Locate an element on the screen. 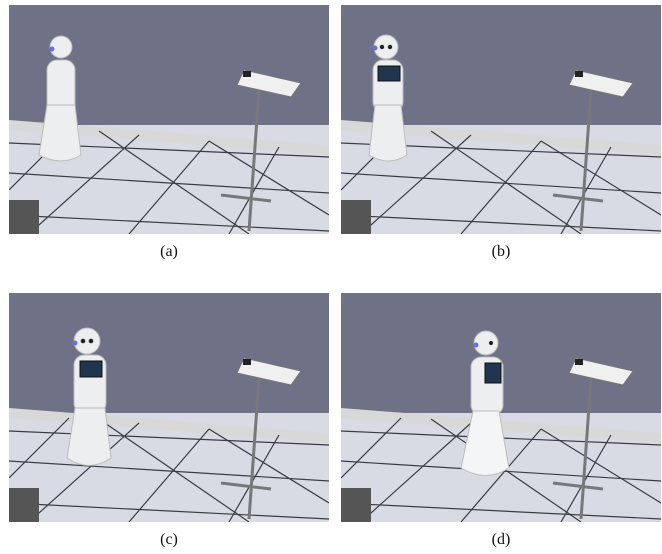  caption-c: (c) is located at coordinates (169, 539).